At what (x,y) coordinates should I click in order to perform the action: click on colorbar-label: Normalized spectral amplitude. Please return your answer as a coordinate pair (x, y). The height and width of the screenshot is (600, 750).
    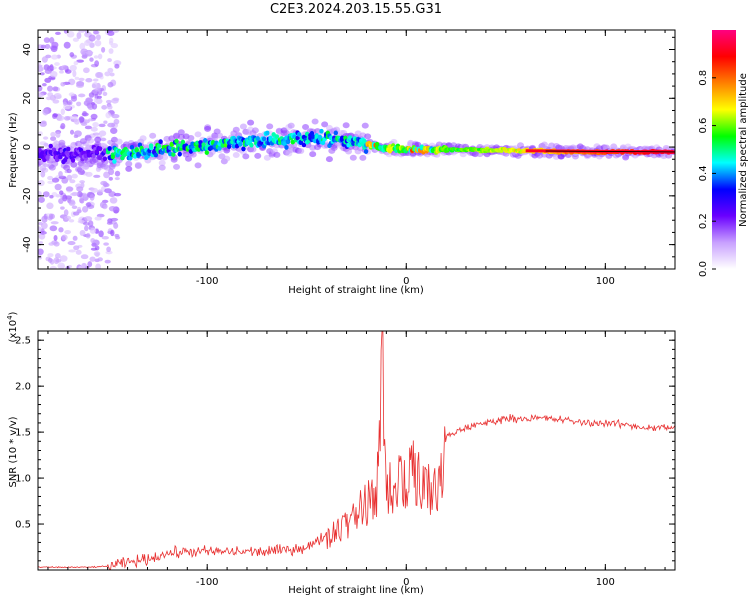
    Looking at the image, I should click on (743, 150).